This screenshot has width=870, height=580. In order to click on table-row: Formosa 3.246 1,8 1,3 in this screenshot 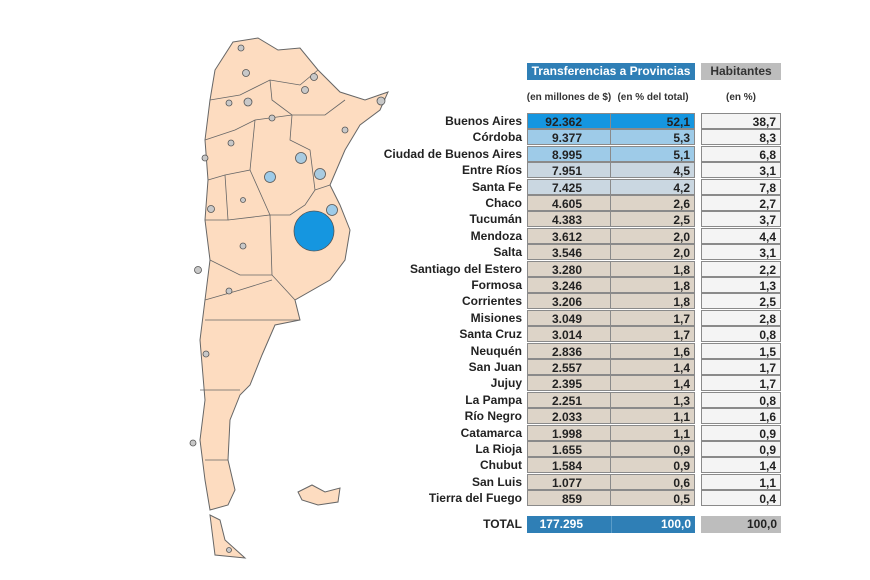, I will do `click(435, 285)`.